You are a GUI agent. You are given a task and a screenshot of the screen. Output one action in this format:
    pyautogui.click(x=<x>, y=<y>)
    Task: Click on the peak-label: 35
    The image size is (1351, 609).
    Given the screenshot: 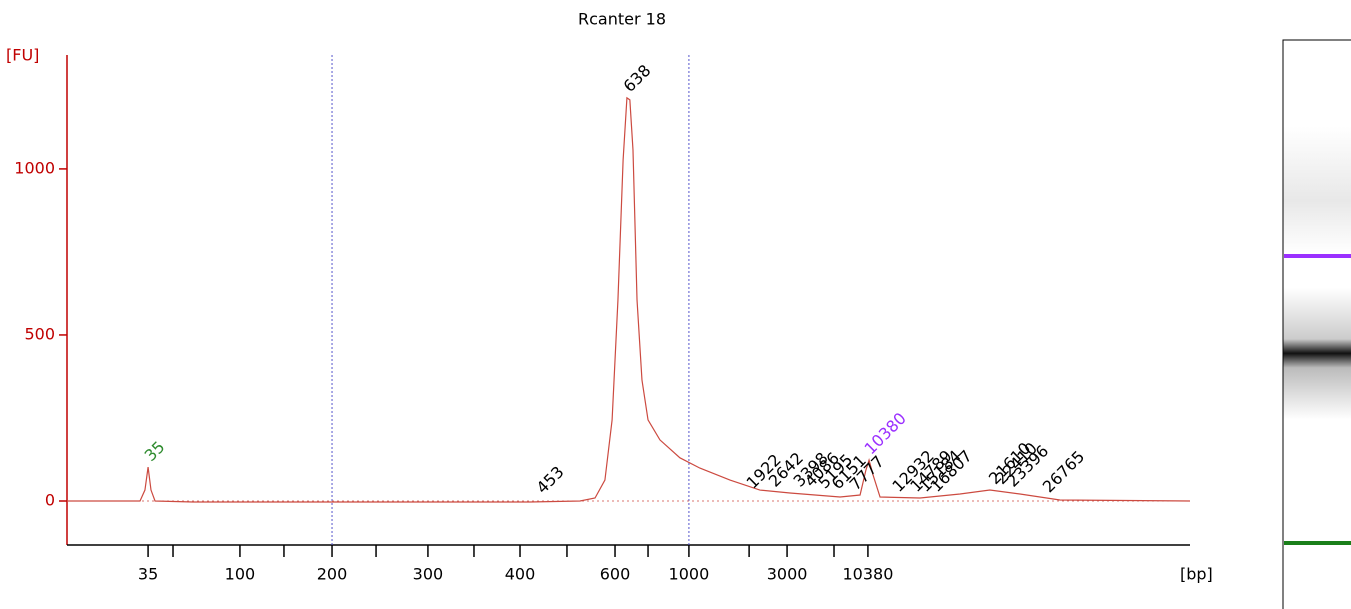 What is the action you would take?
    pyautogui.click(x=155, y=451)
    